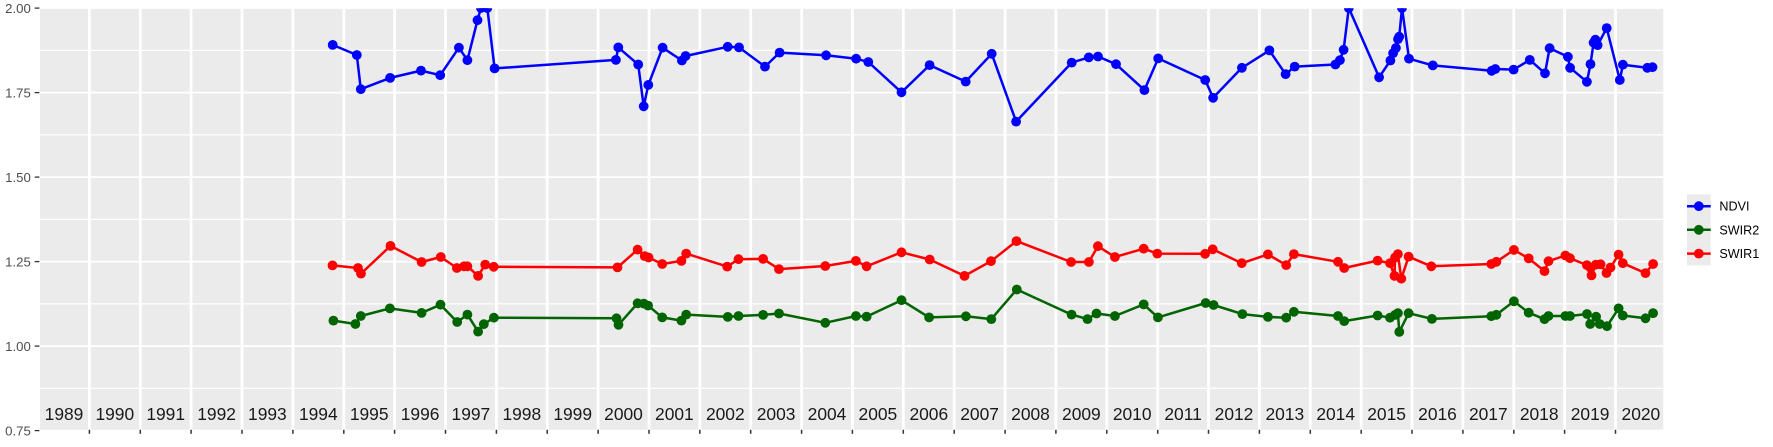  I want to click on svg-text: 2015, so click(1386, 414).